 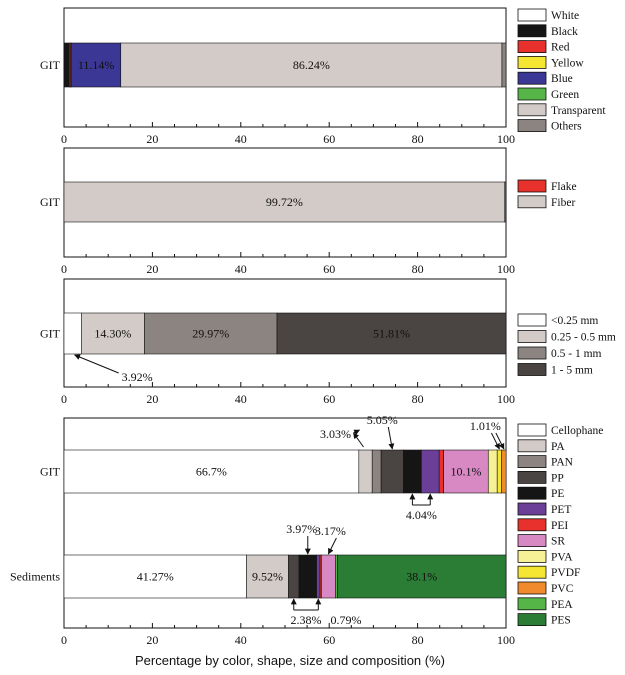 I want to click on bar-git-0-5-1-mm, so click(x=211, y=333).